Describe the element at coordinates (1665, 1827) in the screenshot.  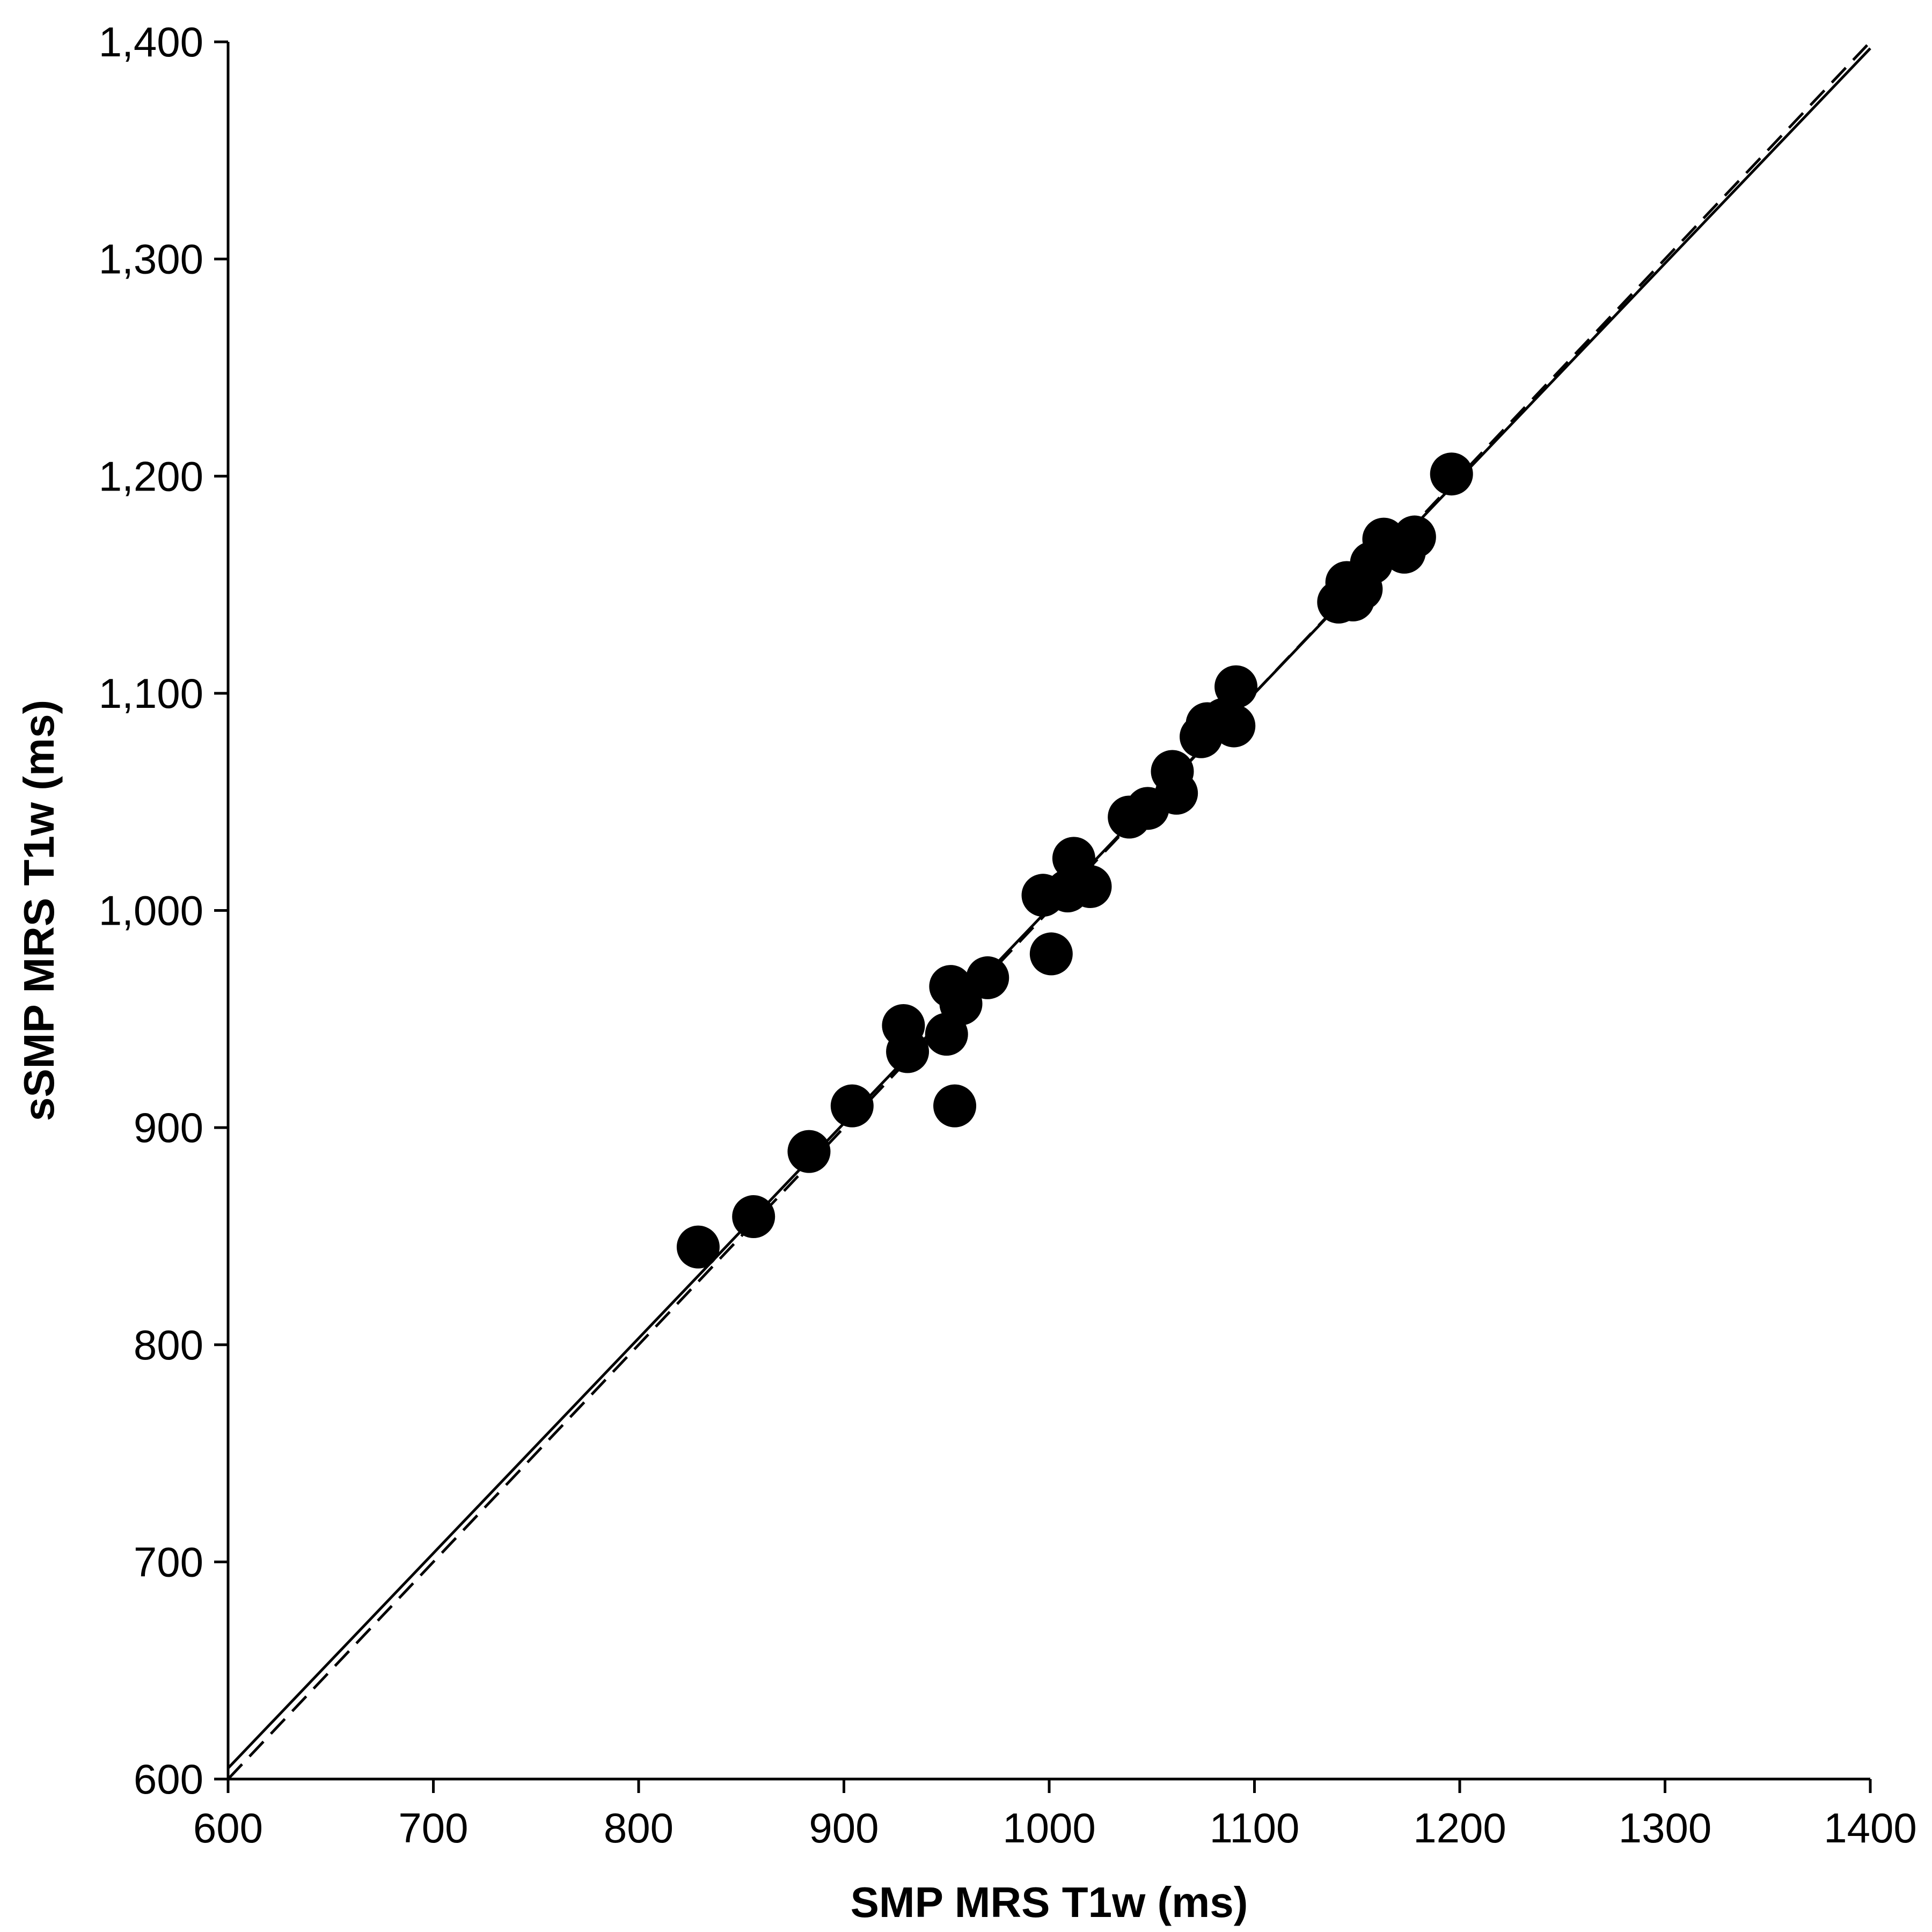
I see `x-tick-label: 1300` at that location.